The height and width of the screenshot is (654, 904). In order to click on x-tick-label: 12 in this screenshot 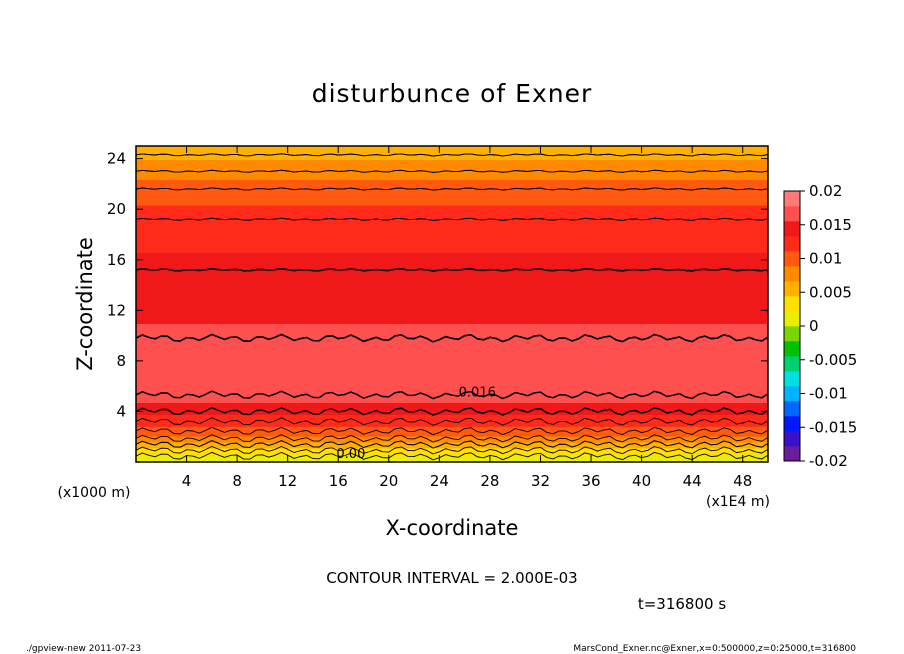, I will do `click(287, 481)`.